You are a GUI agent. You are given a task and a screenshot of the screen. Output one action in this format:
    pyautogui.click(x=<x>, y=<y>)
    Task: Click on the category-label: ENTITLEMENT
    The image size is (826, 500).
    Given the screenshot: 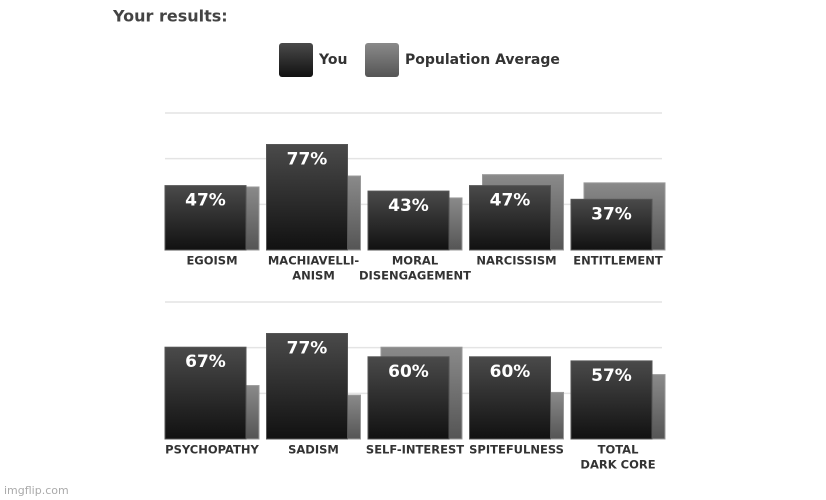 What is the action you would take?
    pyautogui.click(x=618, y=261)
    